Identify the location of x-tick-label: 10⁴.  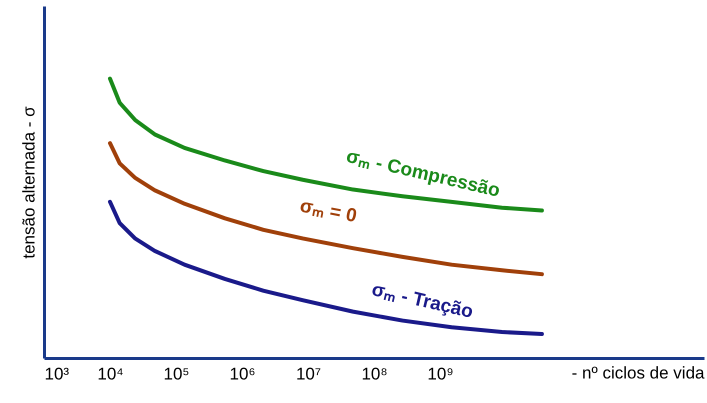
(110, 374).